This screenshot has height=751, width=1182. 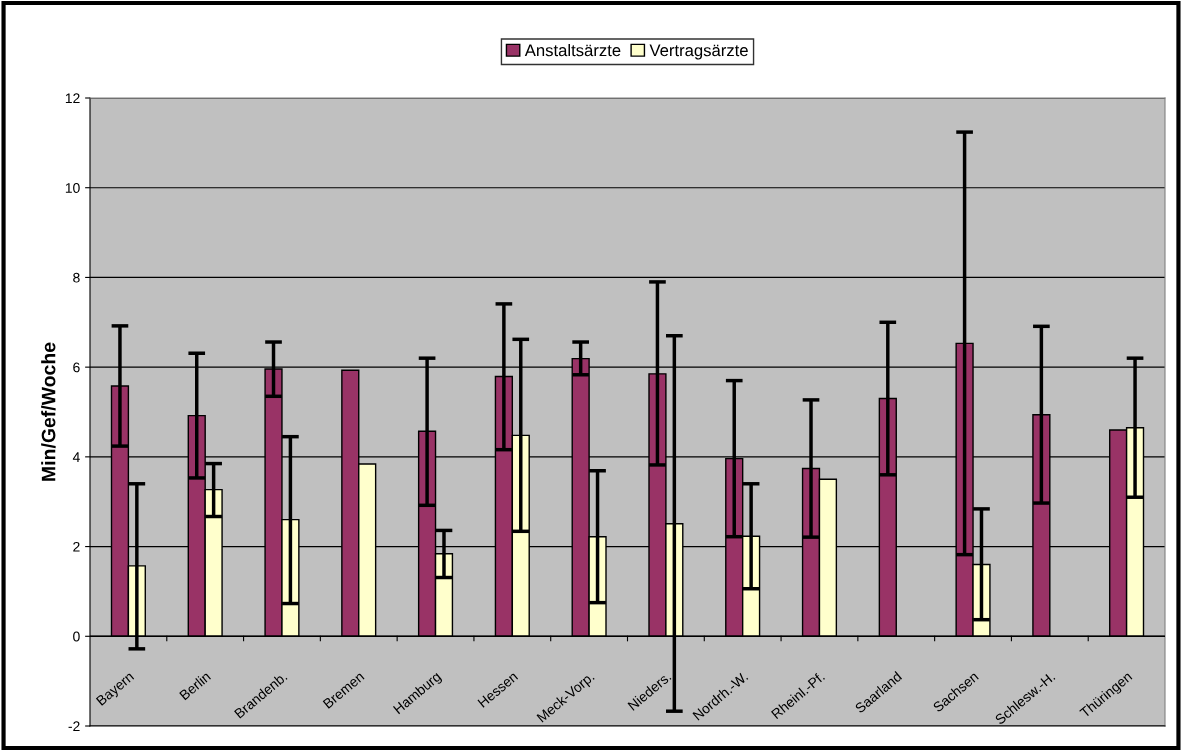 I want to click on y-tick-label: 0, so click(x=76, y=636).